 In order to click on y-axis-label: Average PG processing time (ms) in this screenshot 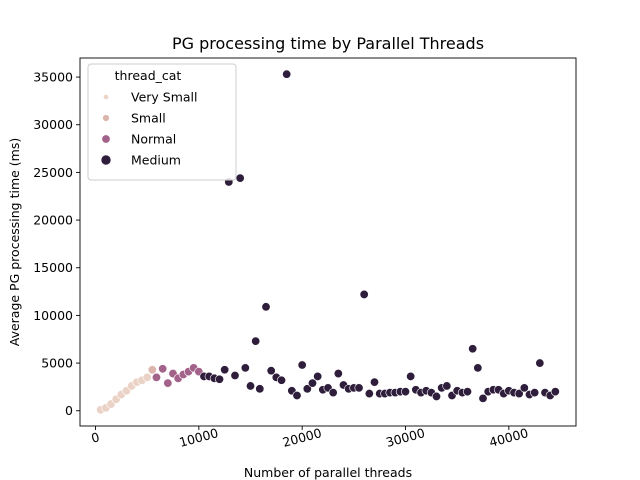, I will do `click(14, 242)`.